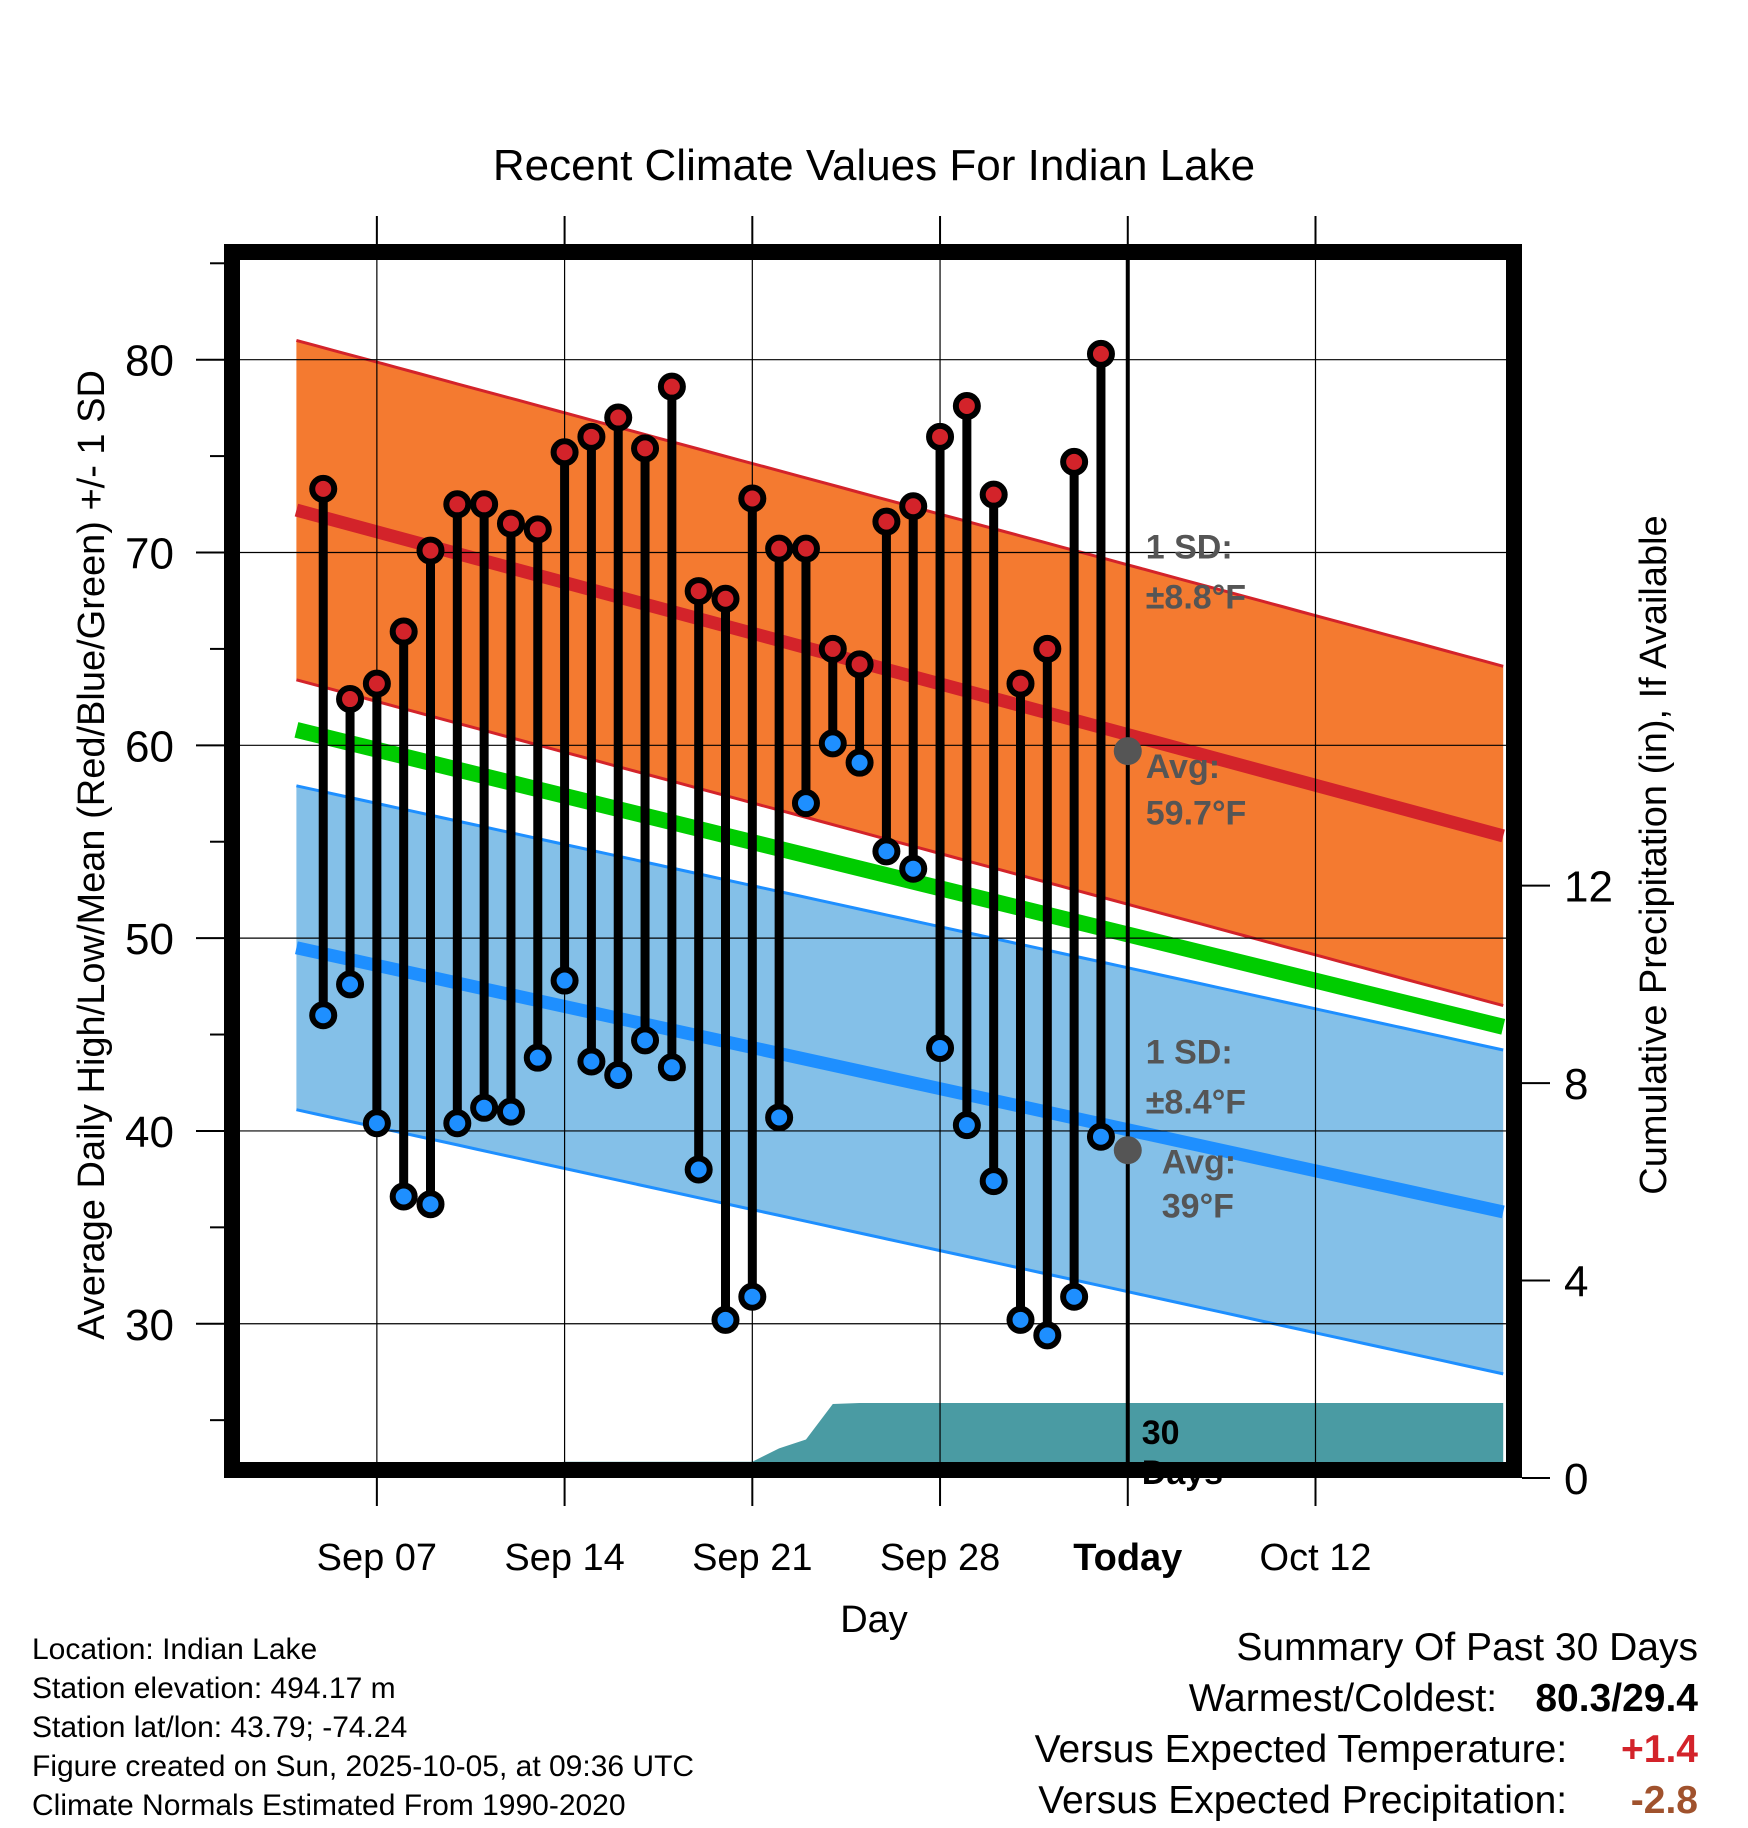 Image resolution: width=1748 pixels, height=1828 pixels. Describe the element at coordinates (220, 1727) in the screenshot. I see `latlon-text: Station lat/lon: 43.79; -74.24` at that location.